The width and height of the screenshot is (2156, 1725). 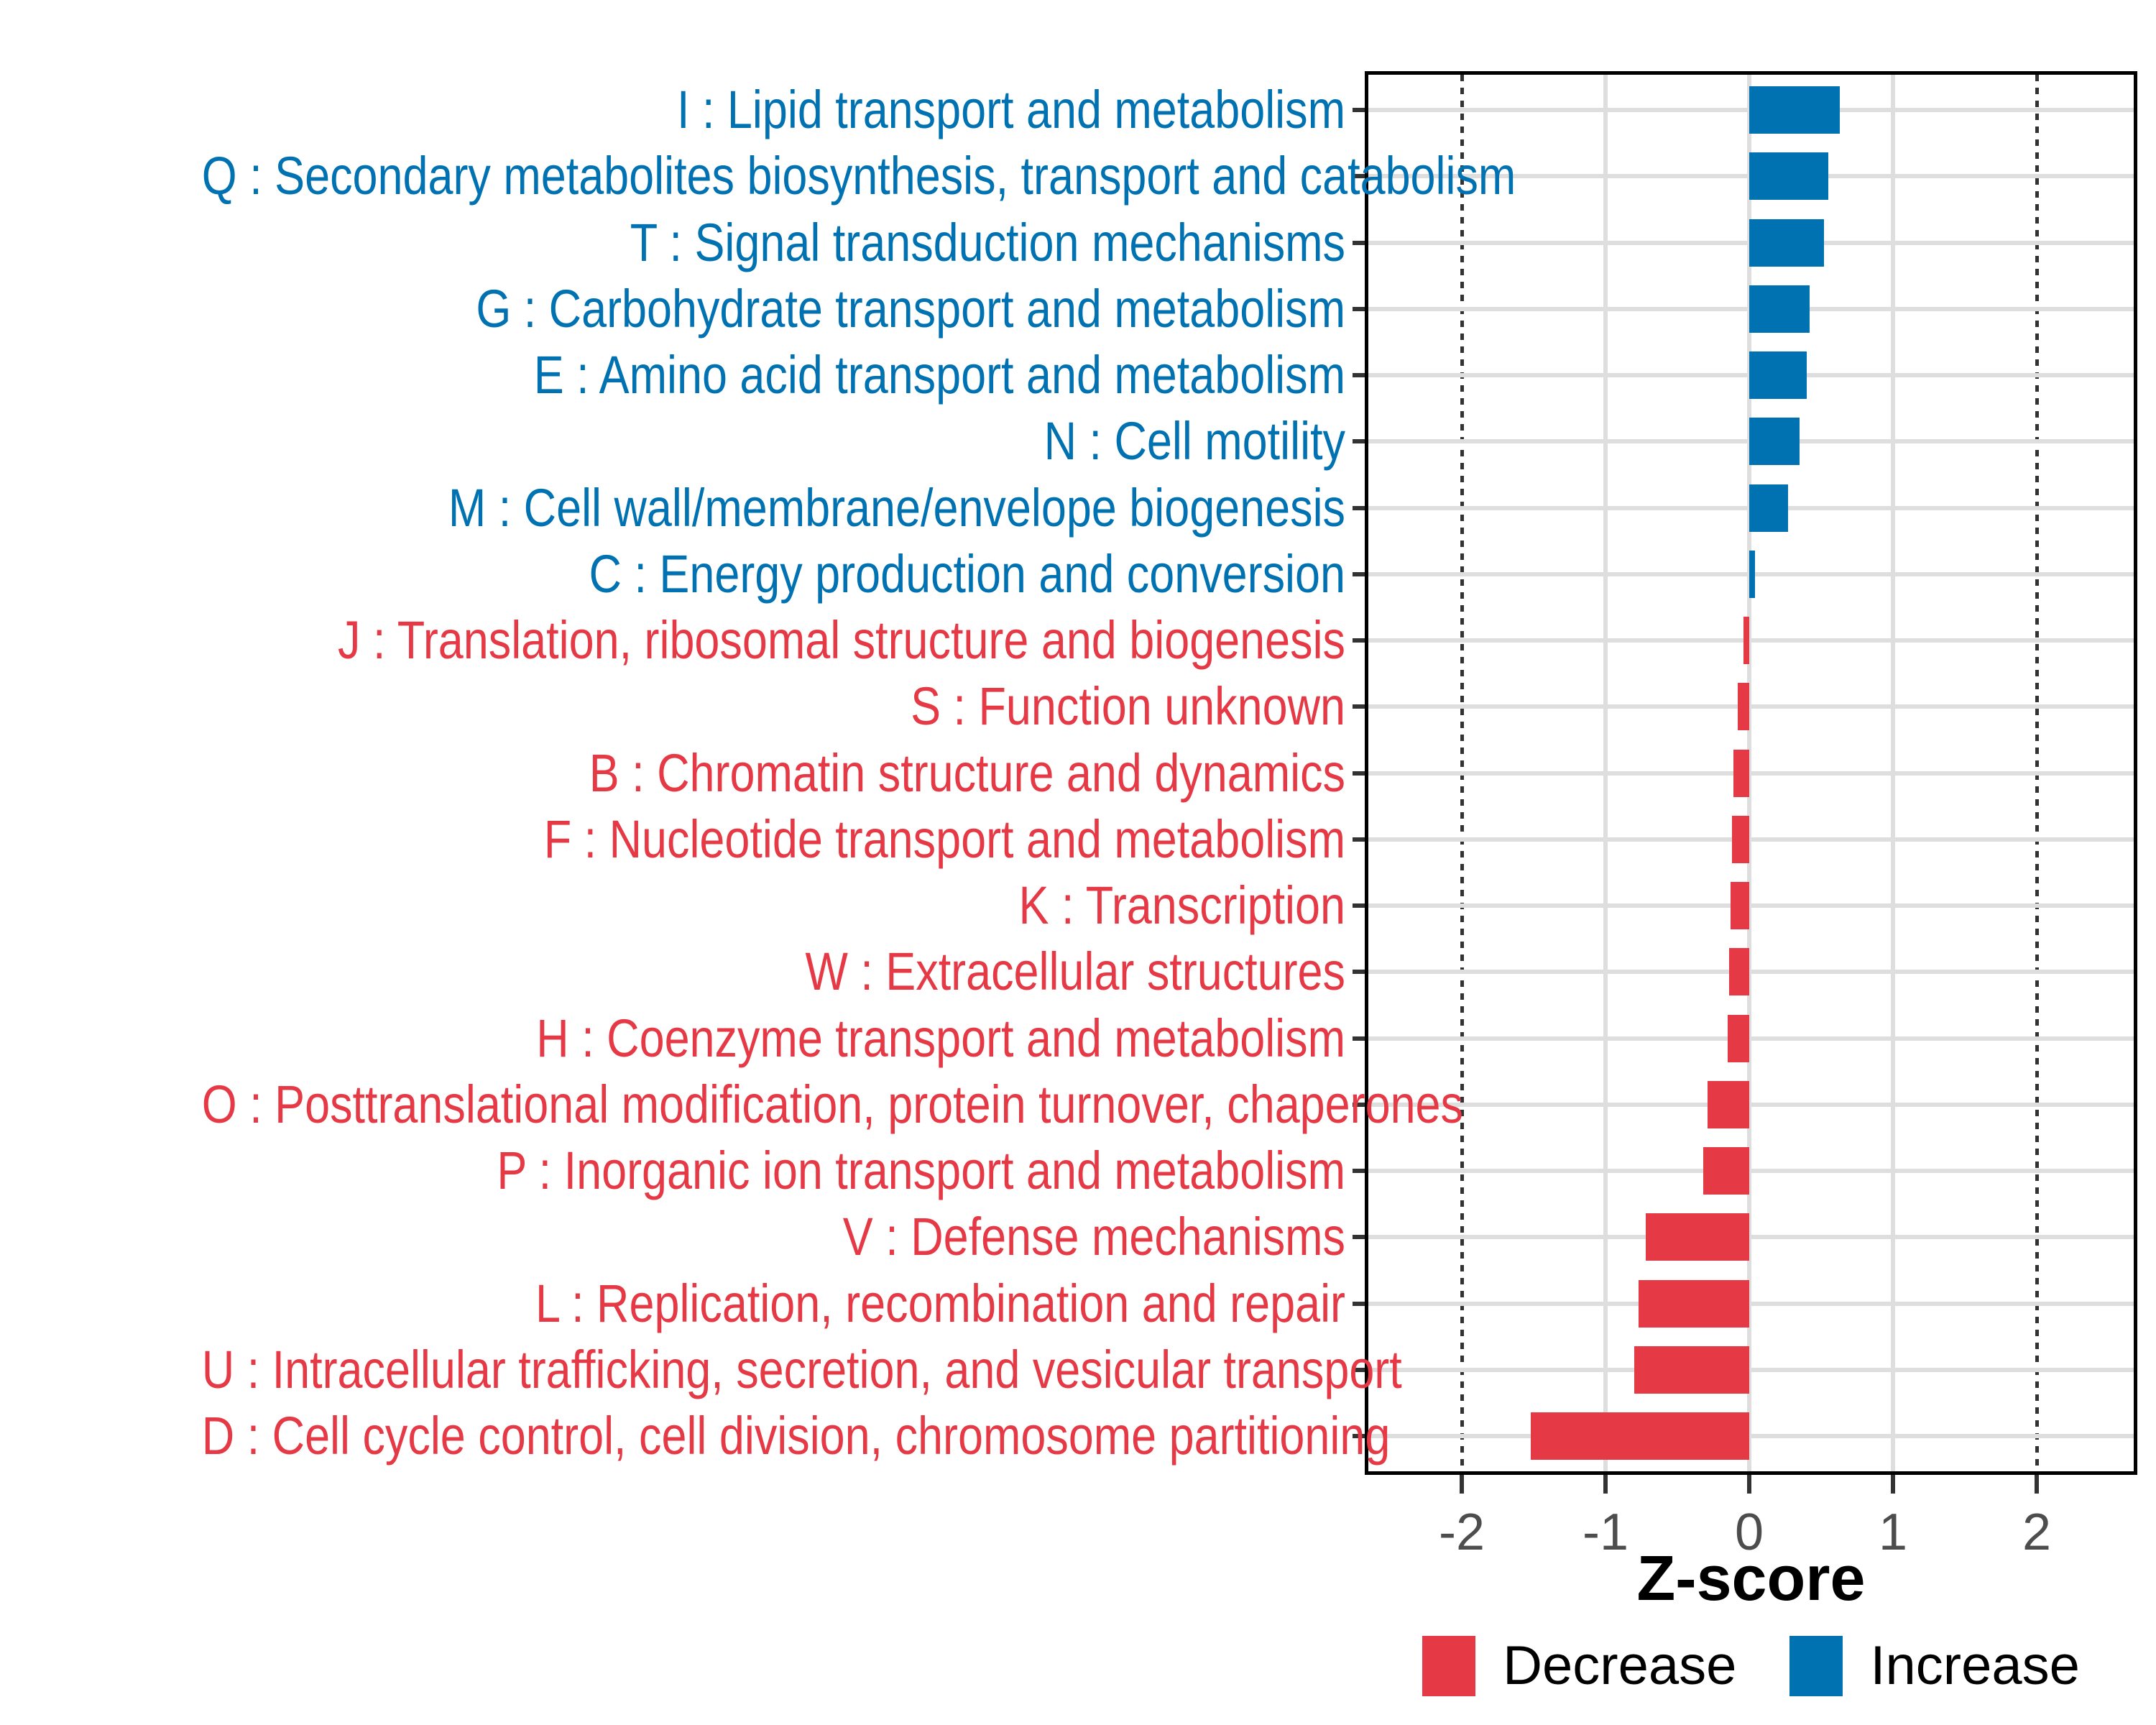 What do you see at coordinates (1741, 773) in the screenshot?
I see `bar-B` at bounding box center [1741, 773].